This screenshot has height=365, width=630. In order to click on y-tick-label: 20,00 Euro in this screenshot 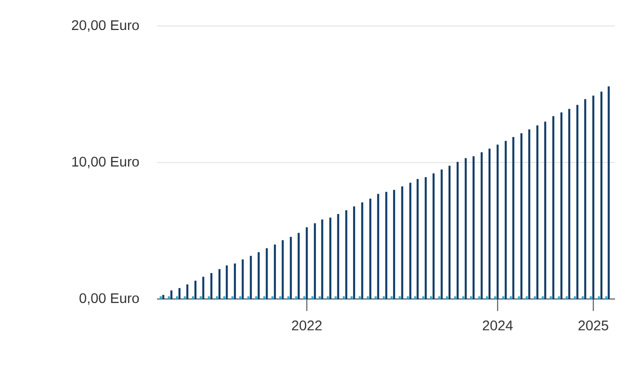, I will do `click(105, 26)`.